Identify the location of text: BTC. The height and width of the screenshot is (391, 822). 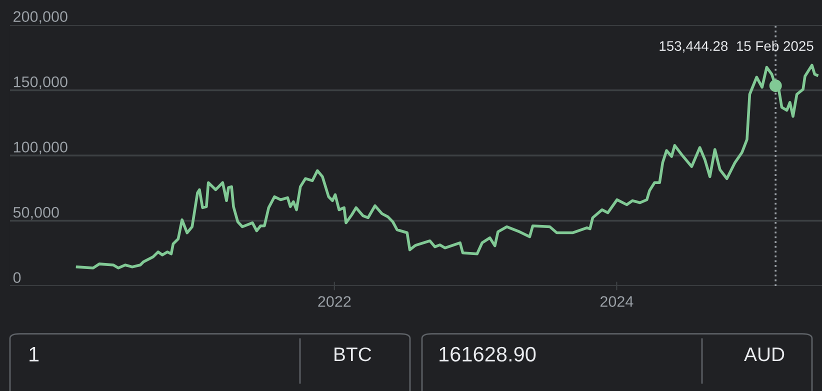
(353, 354).